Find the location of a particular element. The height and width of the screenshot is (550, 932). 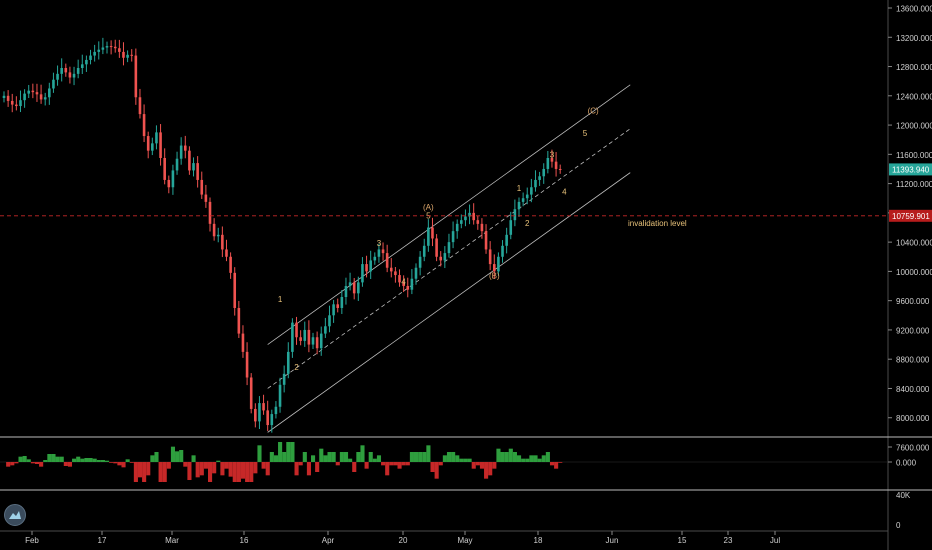

price-tick-label: 8800.000 is located at coordinates (913, 360).